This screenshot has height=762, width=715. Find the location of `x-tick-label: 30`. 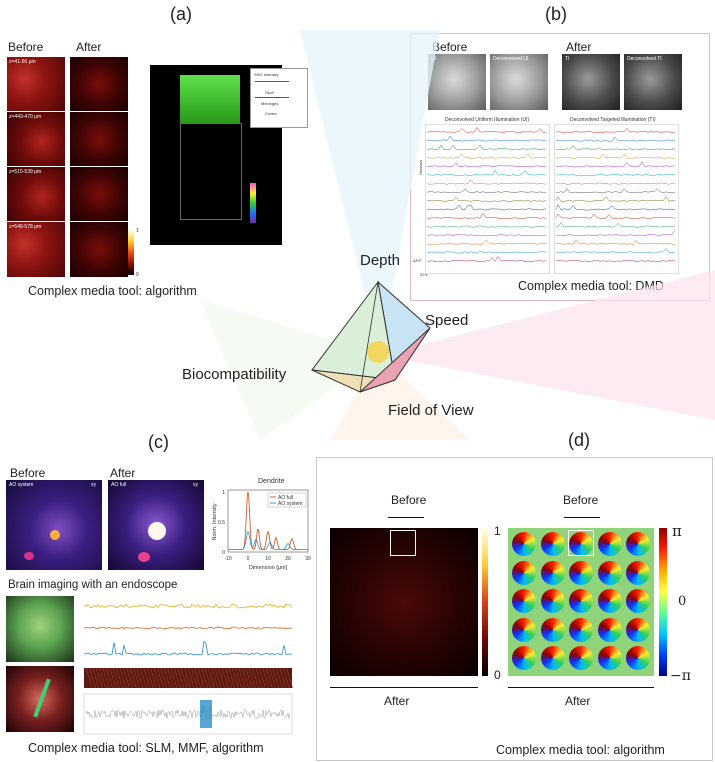

x-tick-label: 30 is located at coordinates (308, 559).